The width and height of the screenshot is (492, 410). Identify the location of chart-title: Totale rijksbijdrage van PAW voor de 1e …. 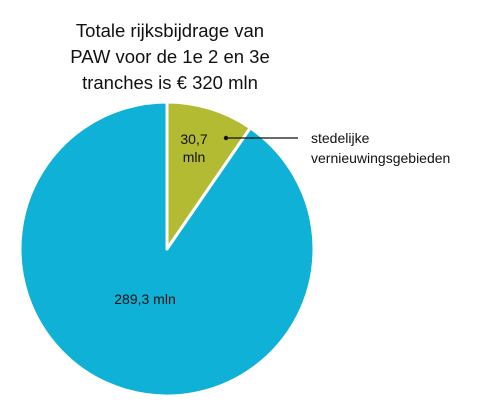
(170, 57).